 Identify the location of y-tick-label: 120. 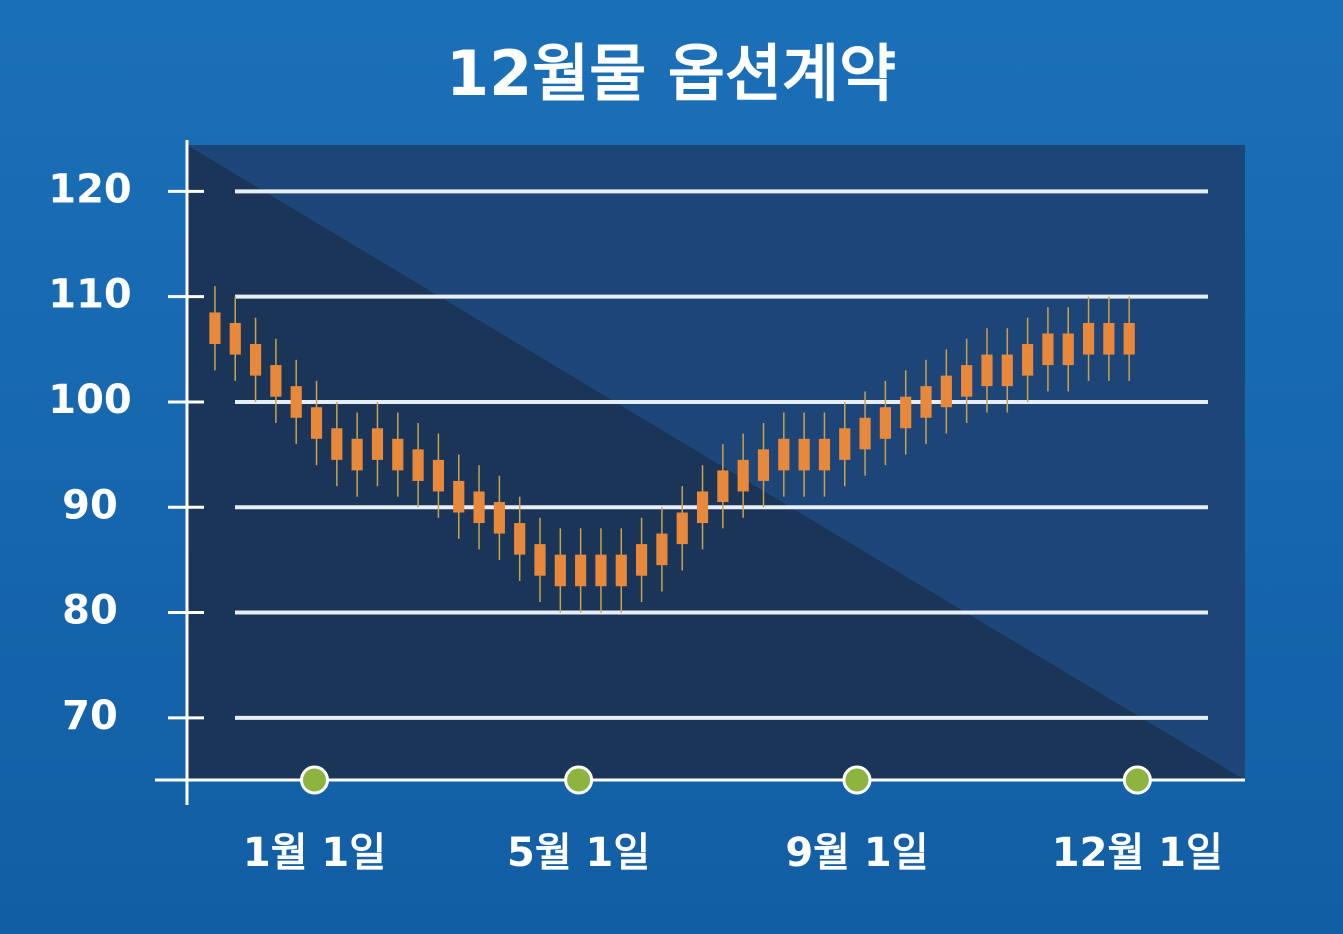
(90, 189).